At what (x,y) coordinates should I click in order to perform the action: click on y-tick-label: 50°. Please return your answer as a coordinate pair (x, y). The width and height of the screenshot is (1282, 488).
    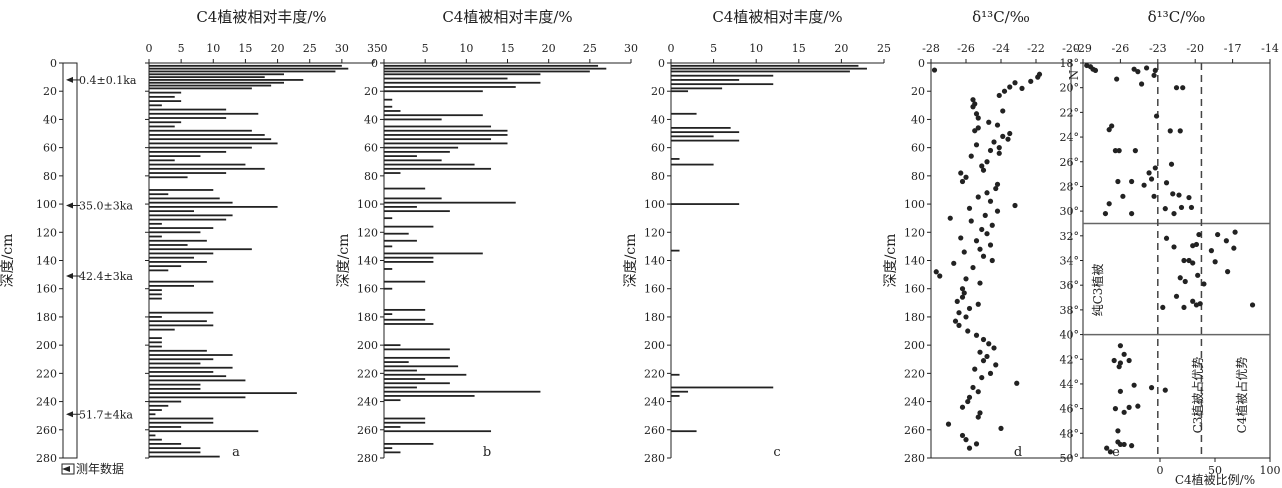
    Looking at the image, I should click on (1070, 458).